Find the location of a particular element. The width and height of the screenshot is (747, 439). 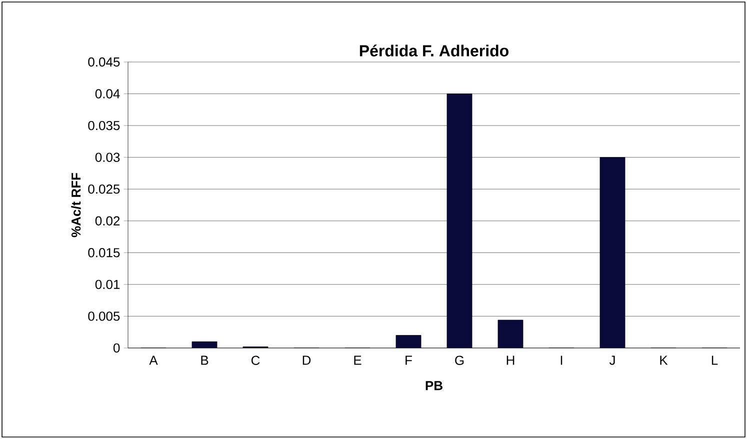

x-tick-label: E is located at coordinates (358, 360).